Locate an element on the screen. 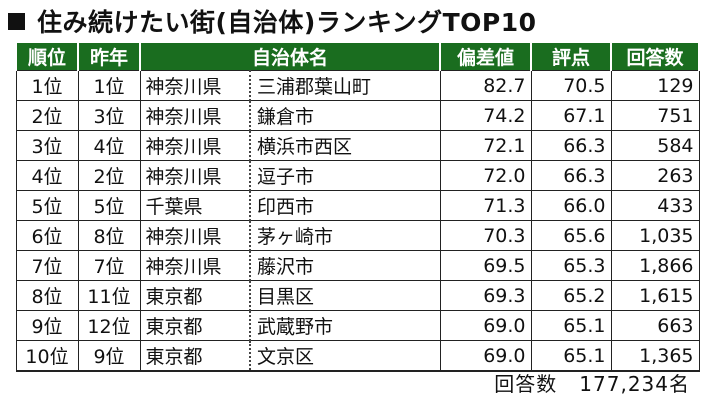  cell-city: 横浜市西区 is located at coordinates (344, 145).